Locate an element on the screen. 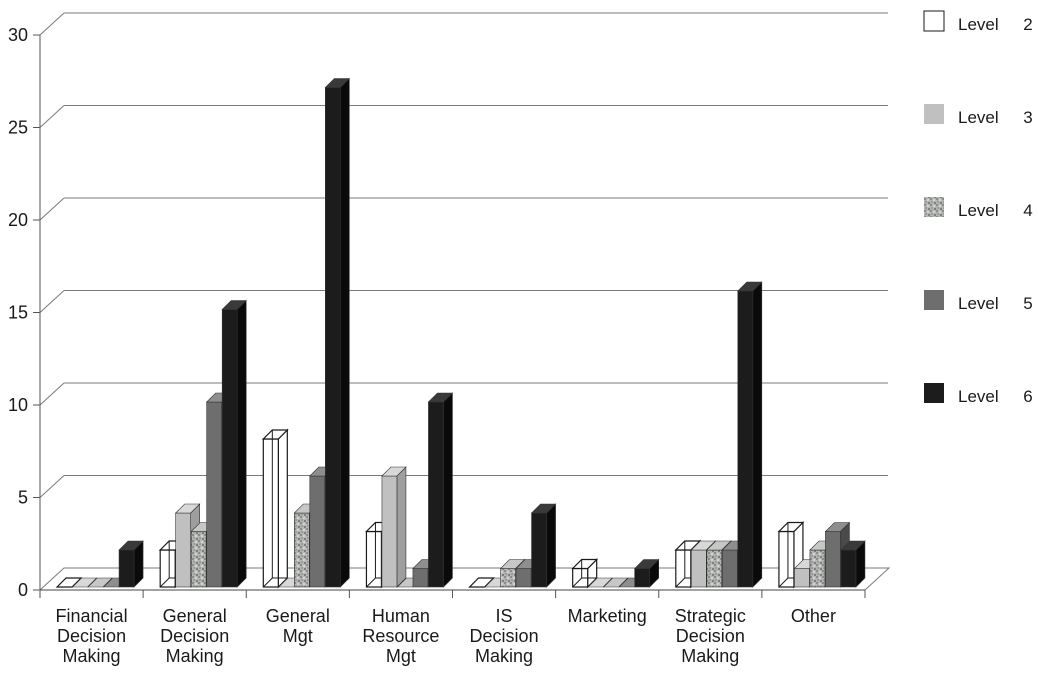 The image size is (1038, 684). legend-item: Level 4 is located at coordinates (978, 208).